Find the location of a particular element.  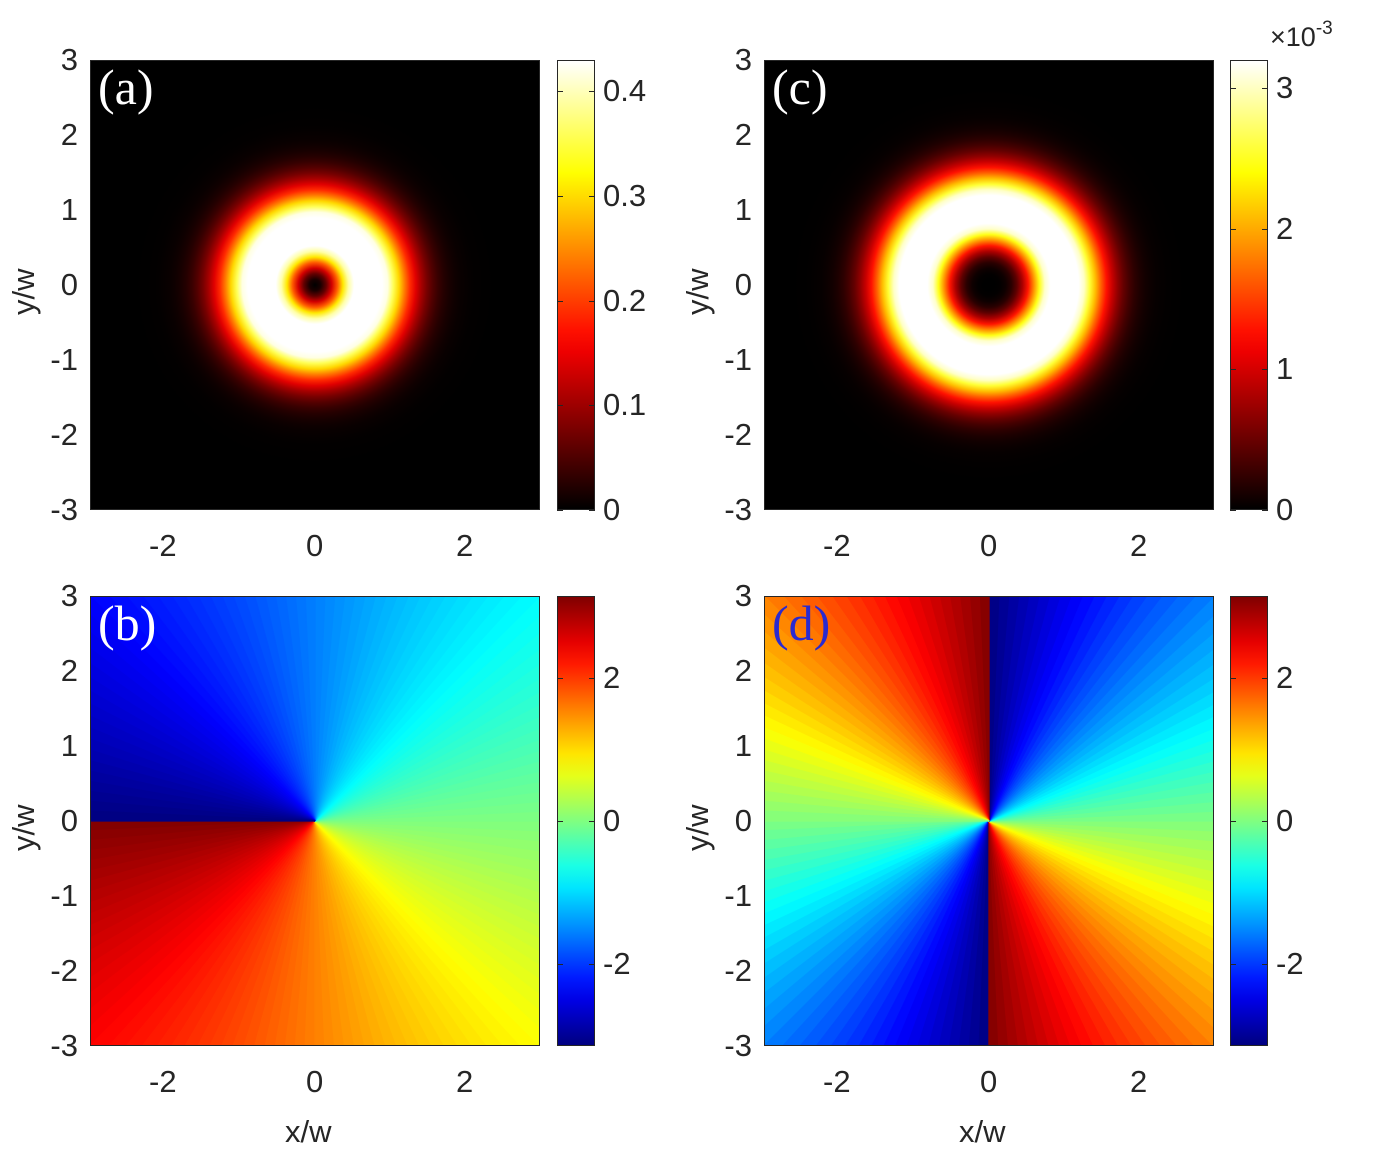

panel-label: (a) is located at coordinates (126, 87).